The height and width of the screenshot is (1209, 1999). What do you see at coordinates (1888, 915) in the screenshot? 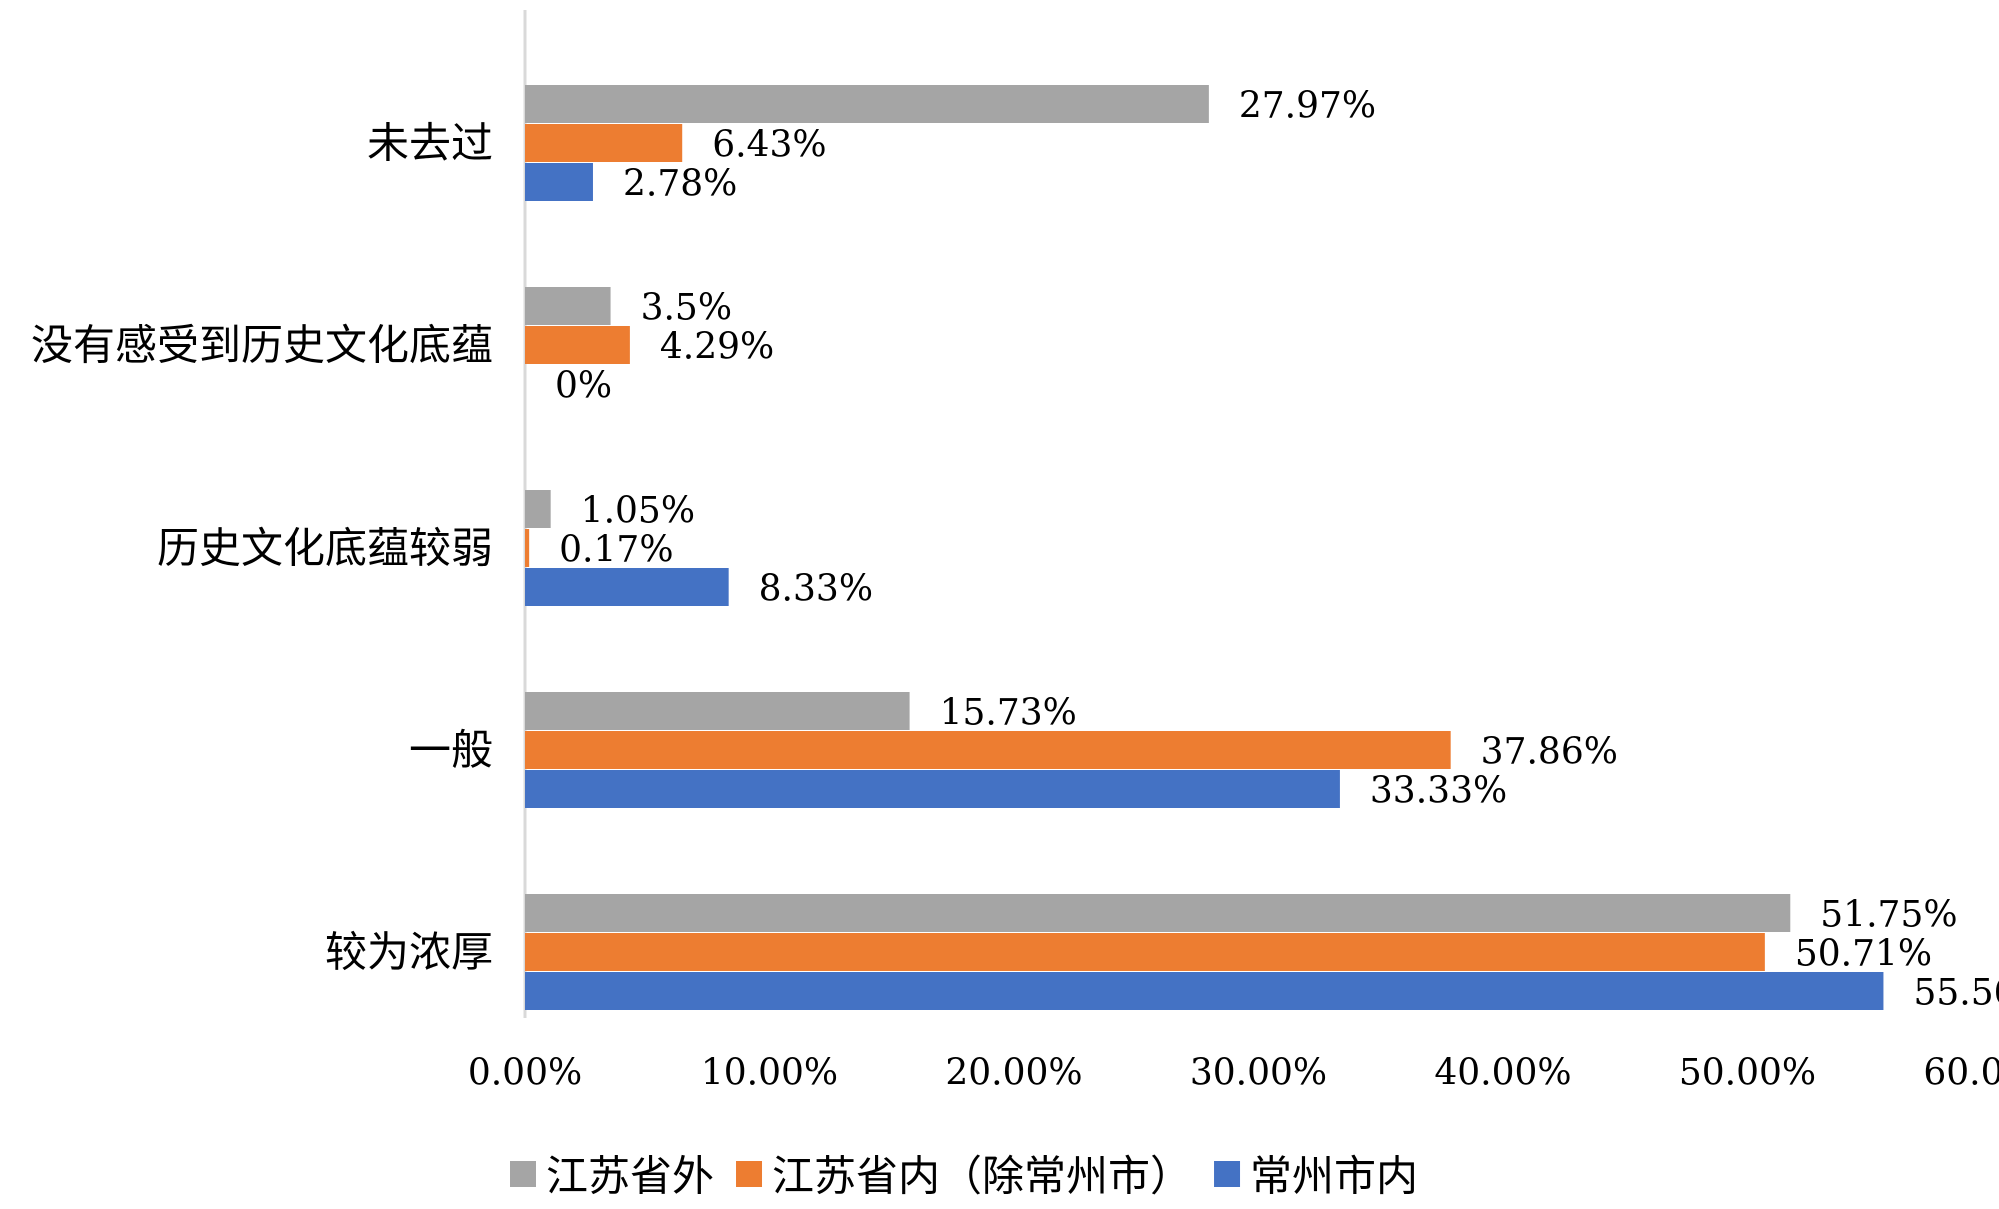
I see `data-label: 51.75%` at bounding box center [1888, 915].